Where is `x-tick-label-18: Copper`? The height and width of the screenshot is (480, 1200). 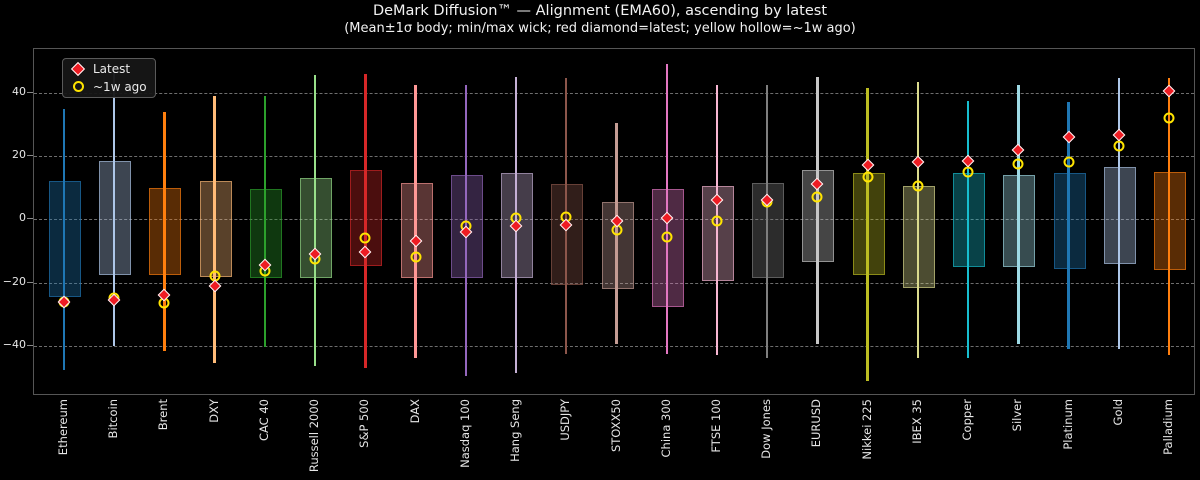 x-tick-label-18: Copper is located at coordinates (967, 420).